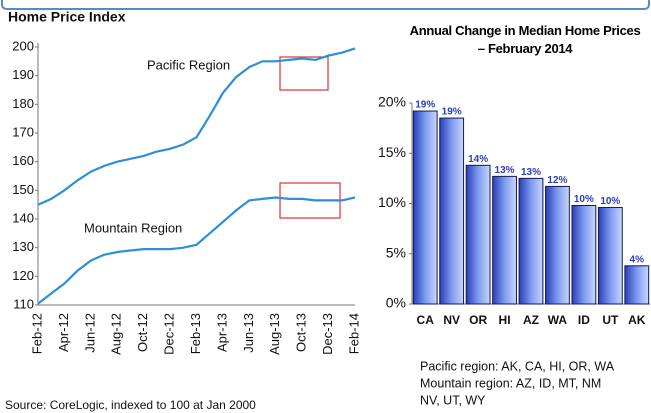 This screenshot has height=413, width=651. Describe the element at coordinates (517, 366) in the screenshot. I see `note: Pacific region: AK, CA, HI, OR, WA` at that location.